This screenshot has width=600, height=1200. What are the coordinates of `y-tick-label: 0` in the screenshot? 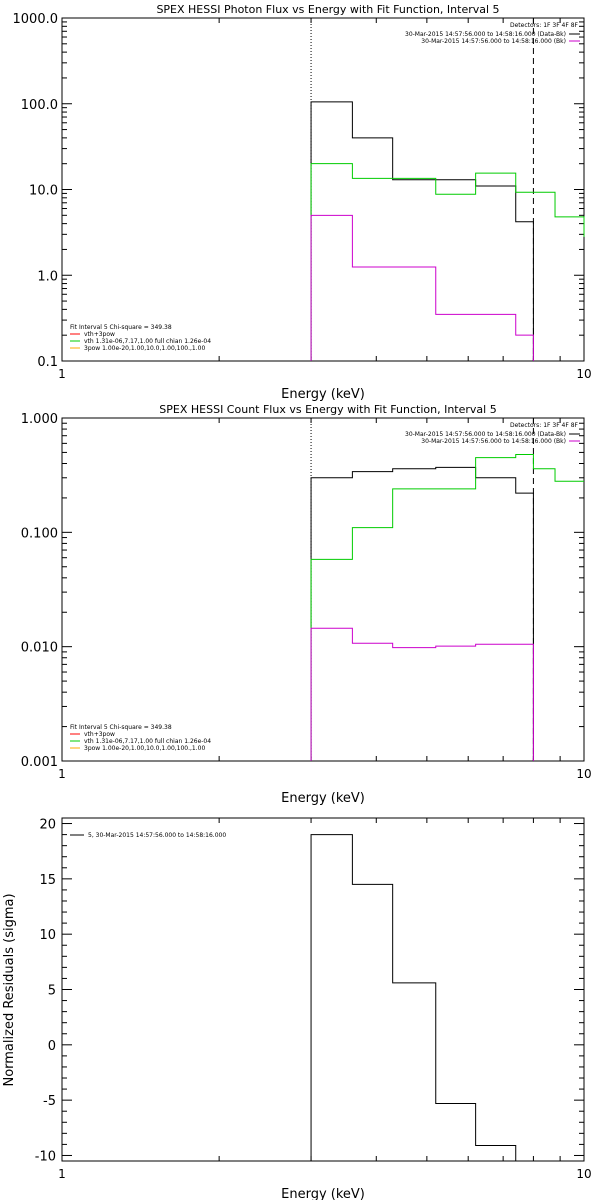 It's located at (52, 1046).